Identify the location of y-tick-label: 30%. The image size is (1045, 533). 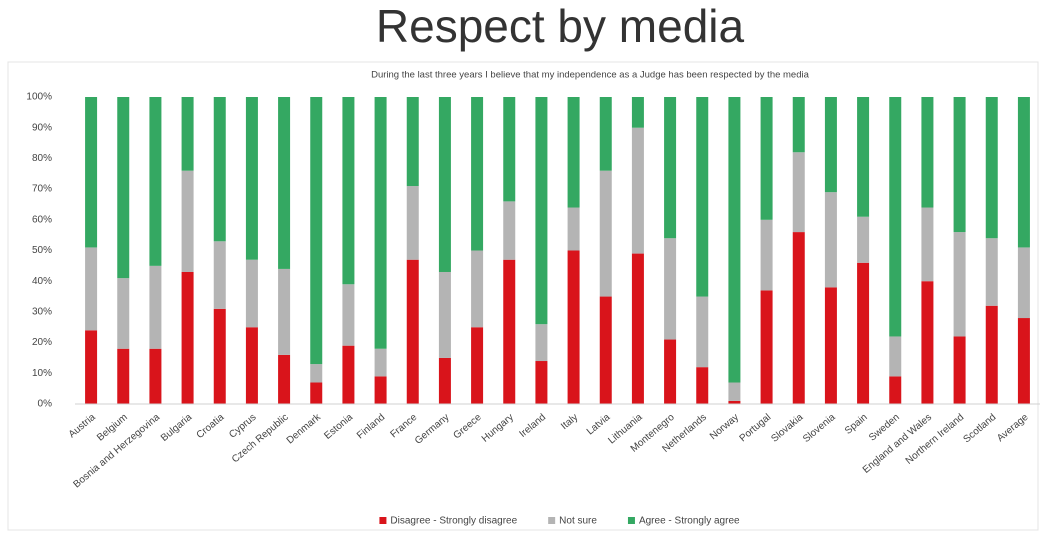
(42, 312).